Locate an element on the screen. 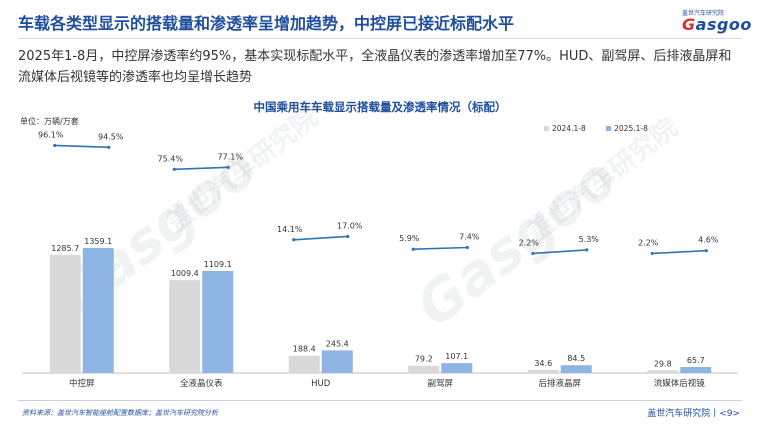 The width and height of the screenshot is (760, 428). penetration-label-to-2: 17.0% is located at coordinates (350, 225).